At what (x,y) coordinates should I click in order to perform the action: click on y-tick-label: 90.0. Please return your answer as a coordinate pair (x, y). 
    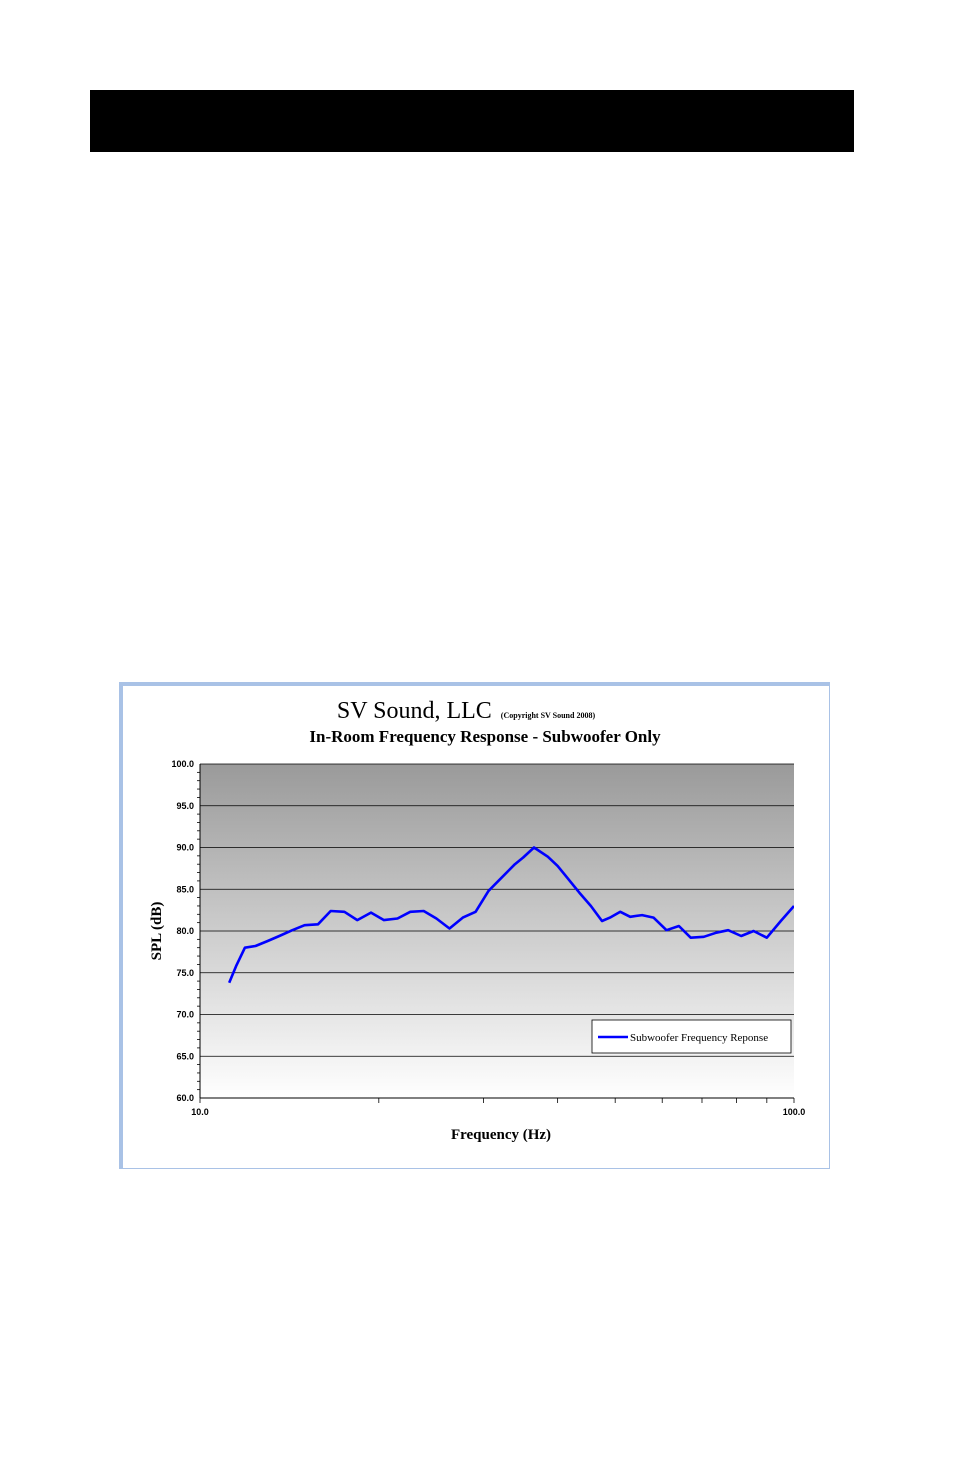
    Looking at the image, I should click on (185, 848).